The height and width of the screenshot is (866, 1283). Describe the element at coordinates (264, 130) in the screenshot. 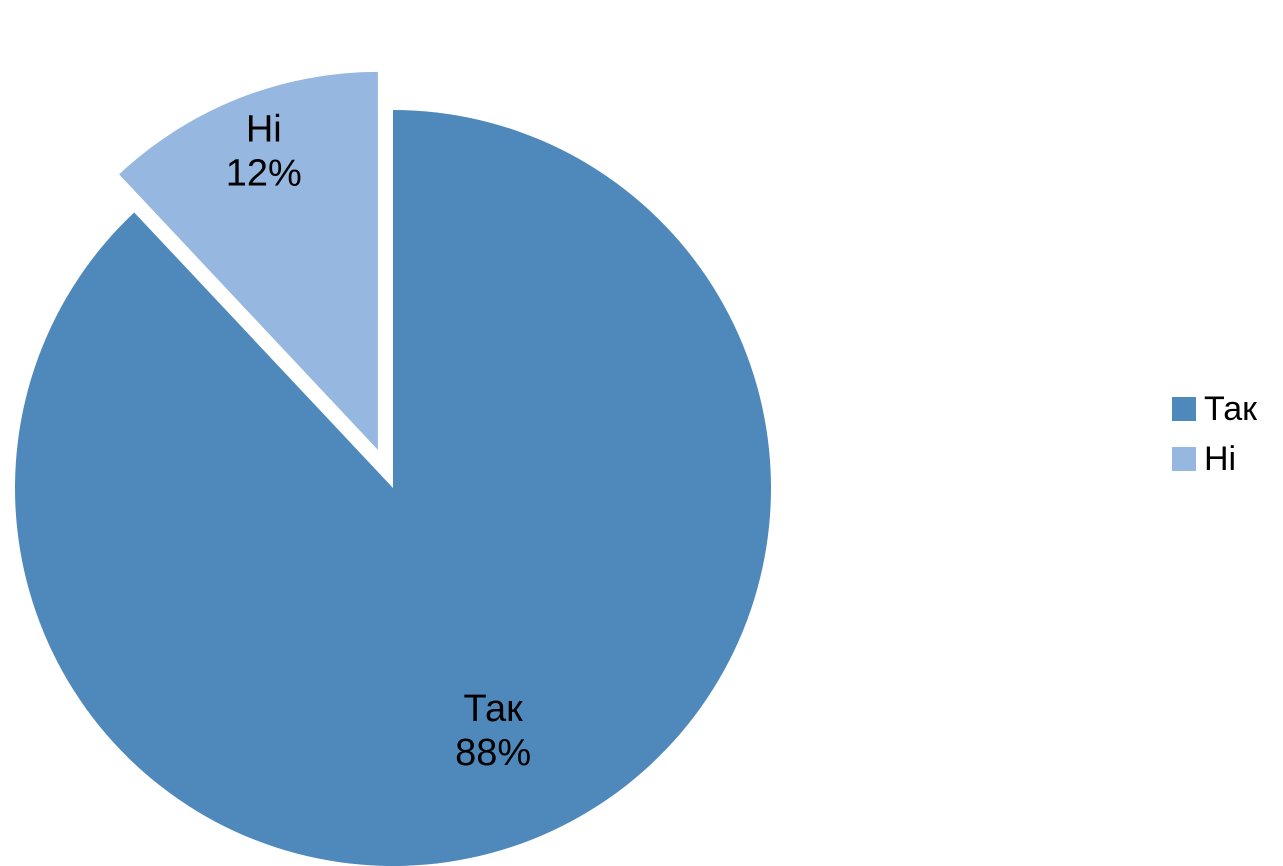

I see `slice-category-label: Ні` at that location.